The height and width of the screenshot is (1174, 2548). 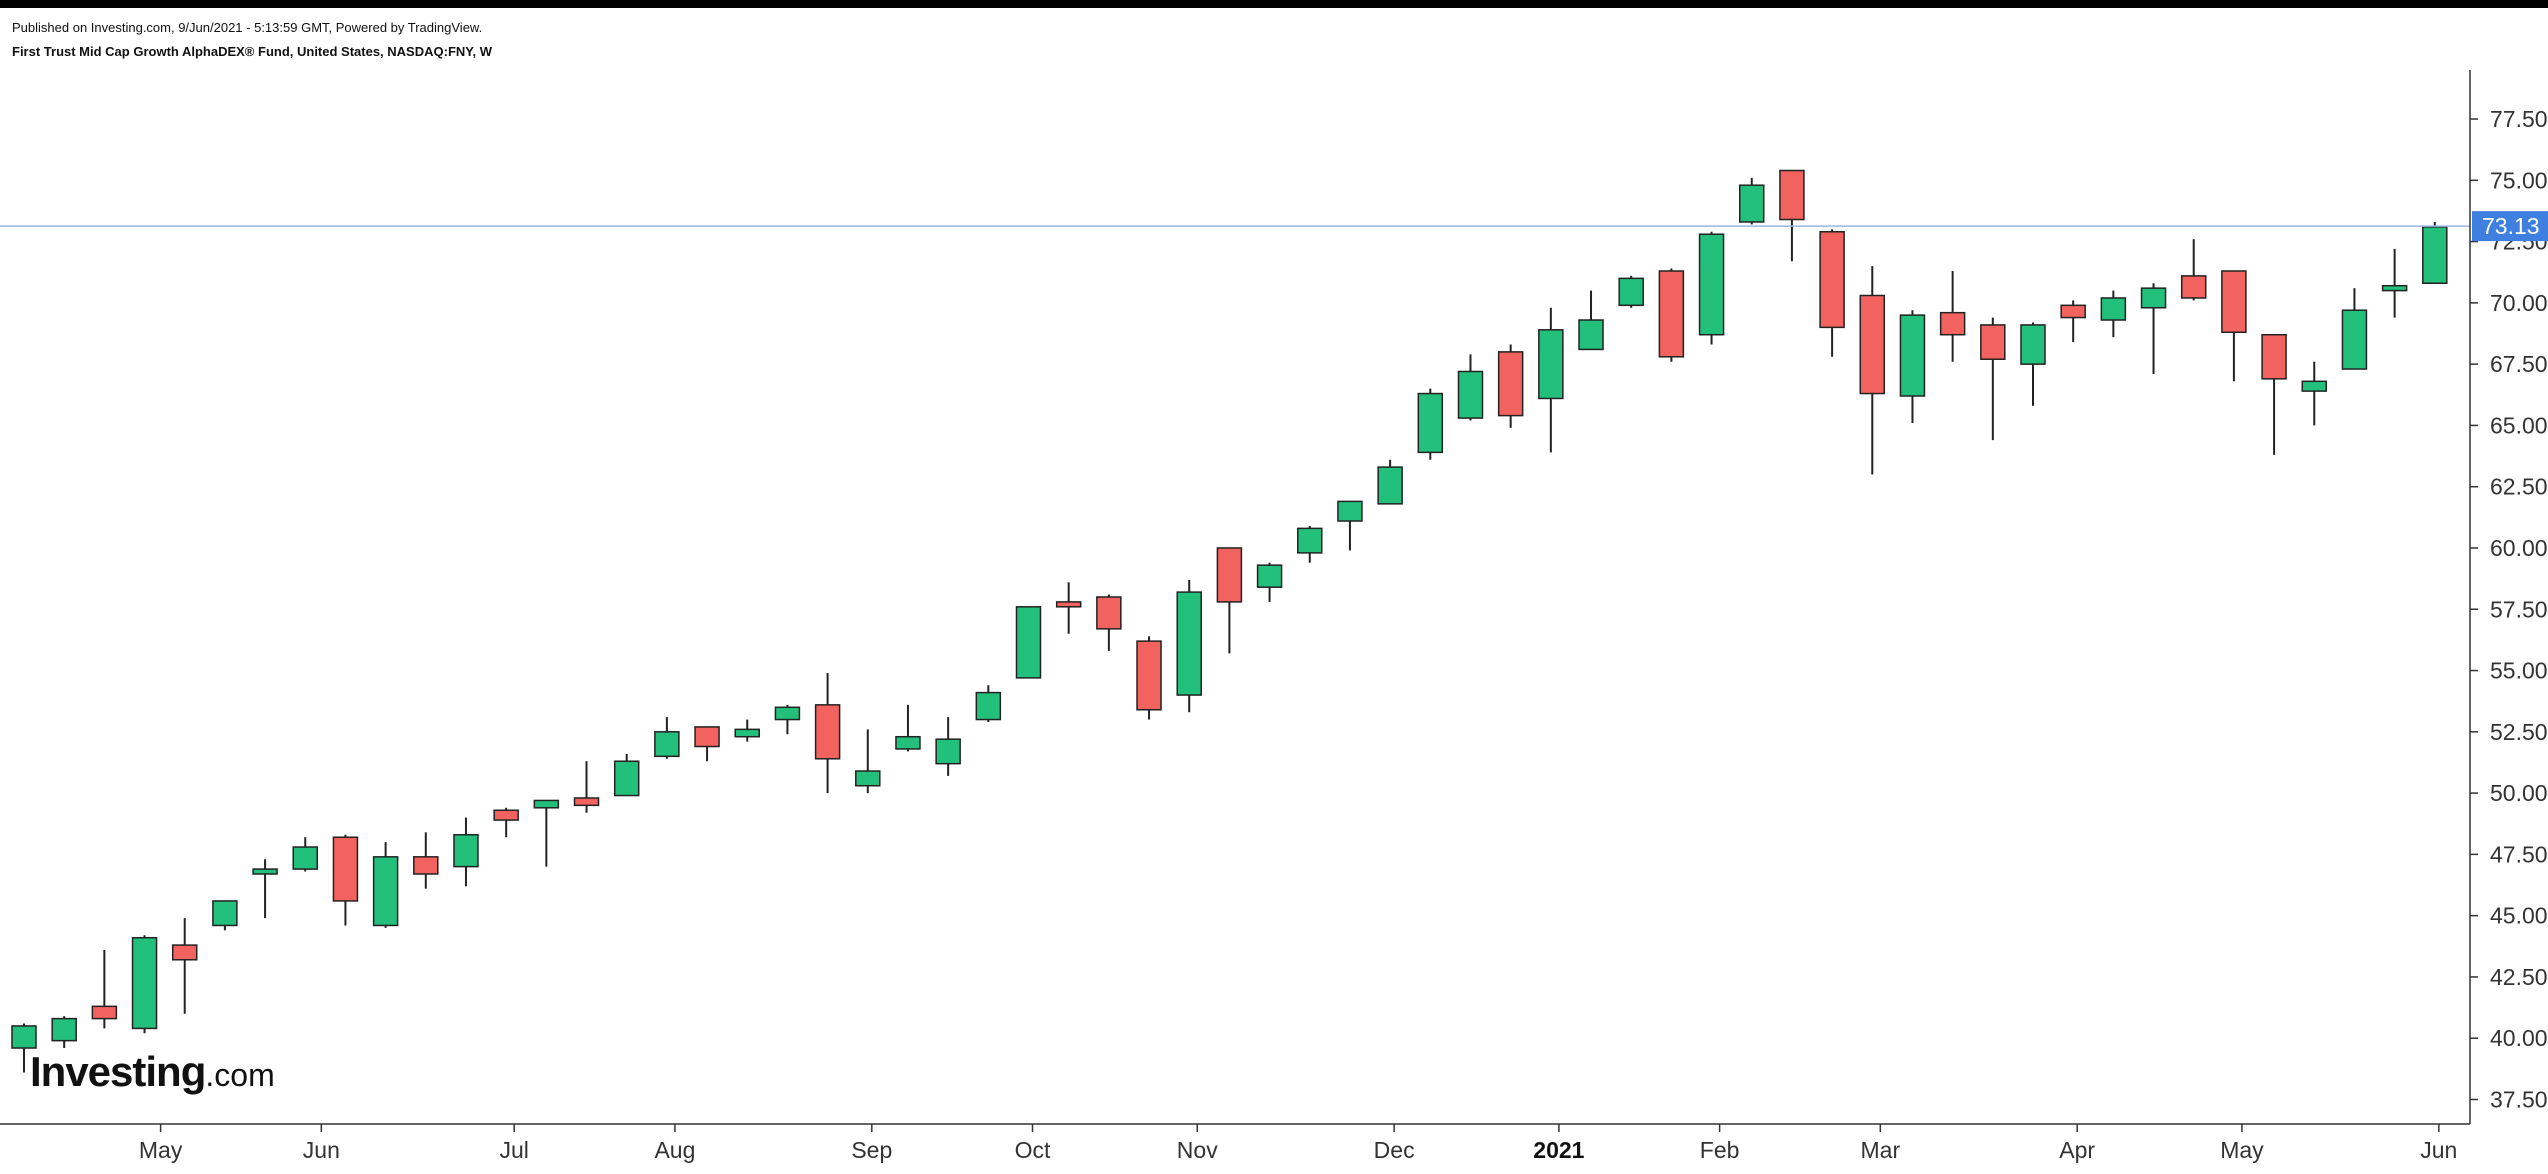 What do you see at coordinates (2519, 977) in the screenshot?
I see `price-tick-label: 42.50` at bounding box center [2519, 977].